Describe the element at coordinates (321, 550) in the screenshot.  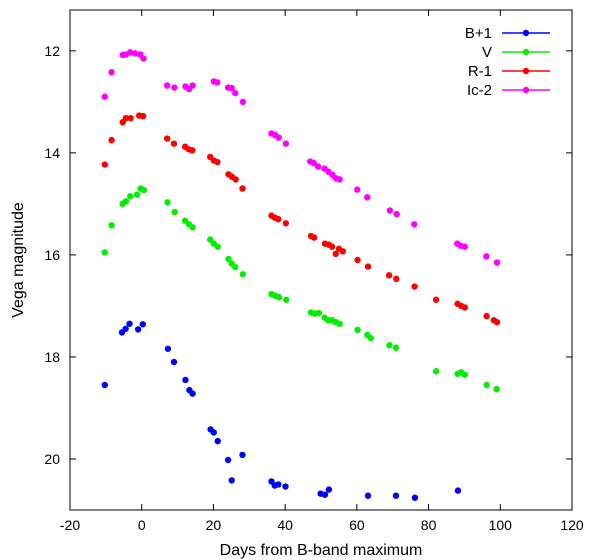
I see `x-axis-label: Days from B-band maximum` at that location.